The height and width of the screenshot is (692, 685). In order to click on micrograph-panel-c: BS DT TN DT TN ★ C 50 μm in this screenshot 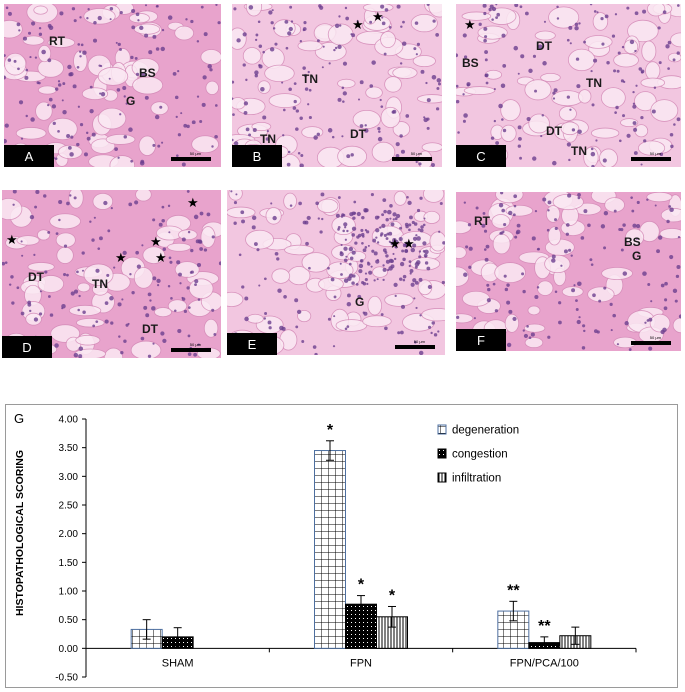, I will do `click(568, 85)`.